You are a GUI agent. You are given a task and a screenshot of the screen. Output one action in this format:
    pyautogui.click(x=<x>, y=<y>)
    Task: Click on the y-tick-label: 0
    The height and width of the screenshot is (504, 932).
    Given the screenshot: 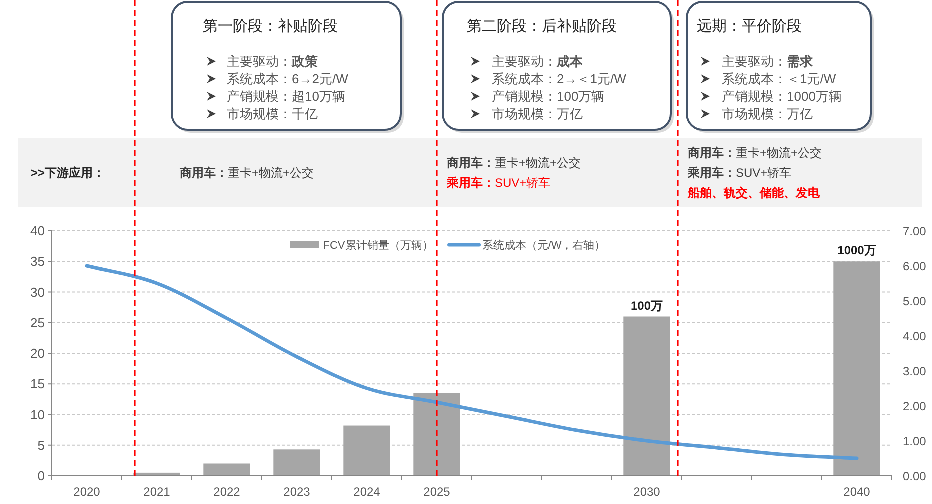 What is the action you would take?
    pyautogui.click(x=41, y=476)
    